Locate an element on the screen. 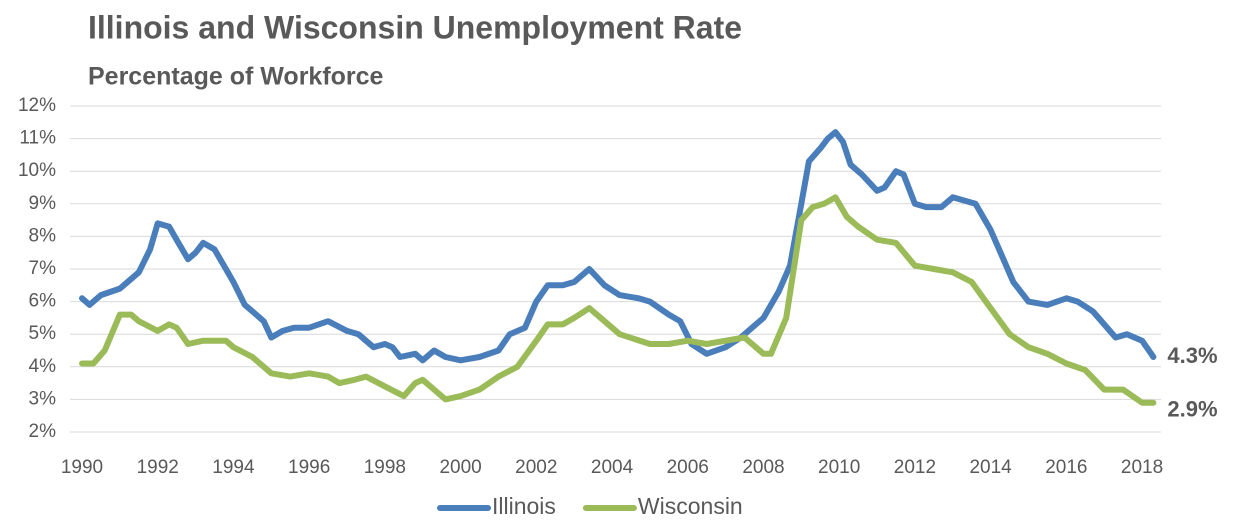  end-label: 4.3% is located at coordinates (1192, 355).